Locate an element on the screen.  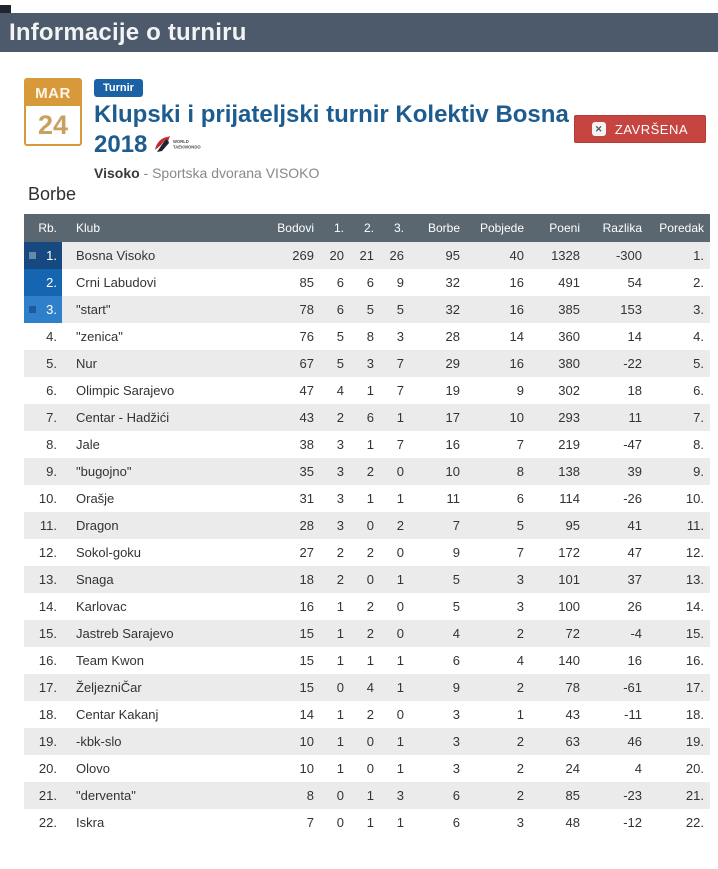
rank-cell: 13. is located at coordinates (47, 579).